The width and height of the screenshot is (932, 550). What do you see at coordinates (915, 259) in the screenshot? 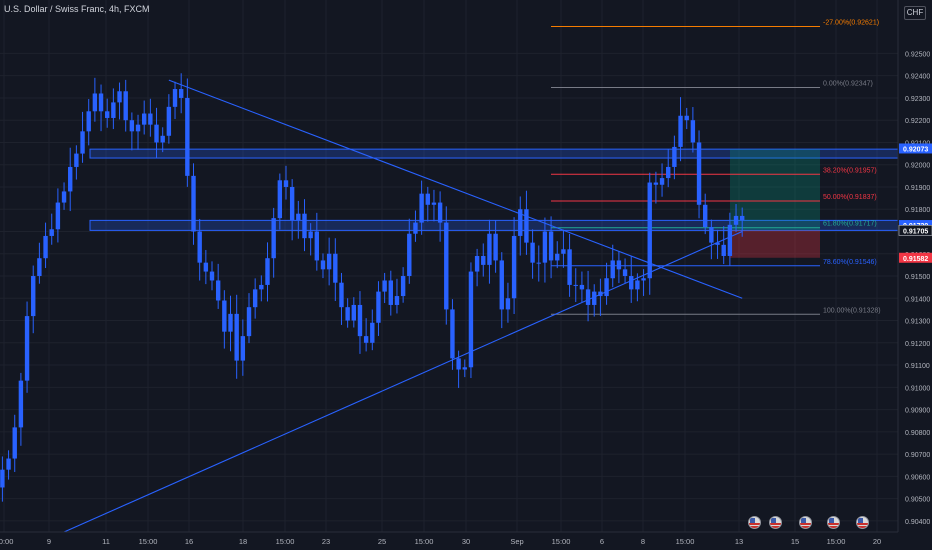
I see `price-badge-label: 0.91582` at bounding box center [915, 259].